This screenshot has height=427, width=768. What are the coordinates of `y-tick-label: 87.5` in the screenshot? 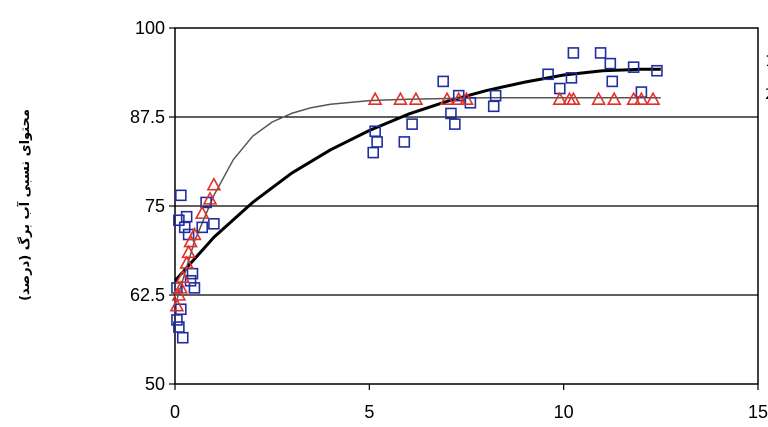 It's located at (147, 117).